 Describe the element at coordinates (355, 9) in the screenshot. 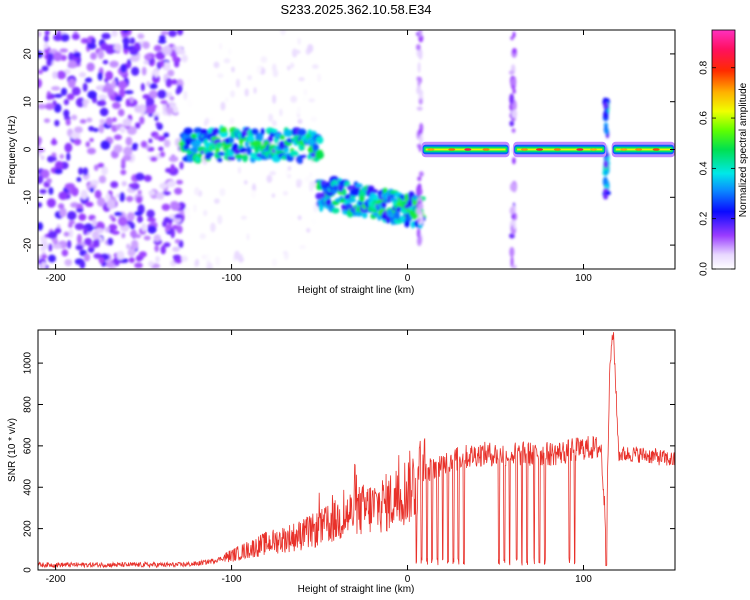

I see `chart-title: S233.2025.362.10.58.E34` at that location.